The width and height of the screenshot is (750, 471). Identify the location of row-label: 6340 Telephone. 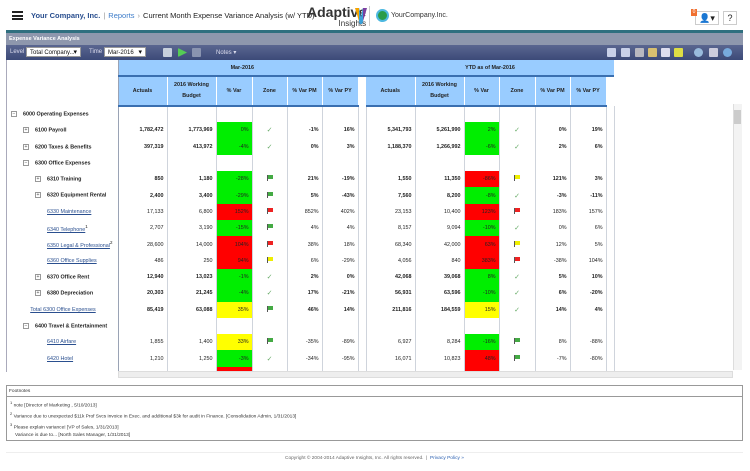
(66, 229).